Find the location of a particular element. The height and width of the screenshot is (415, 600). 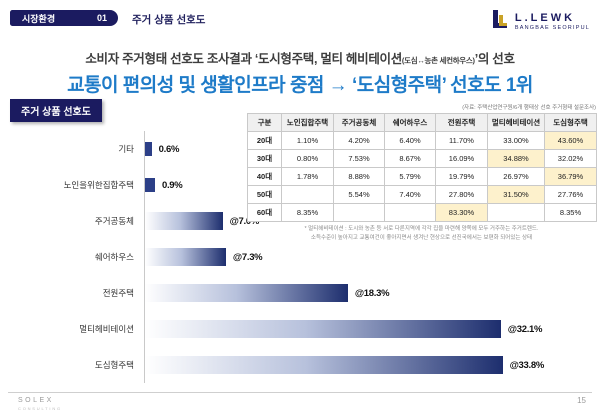

table-cell: 83.30% is located at coordinates (461, 212).